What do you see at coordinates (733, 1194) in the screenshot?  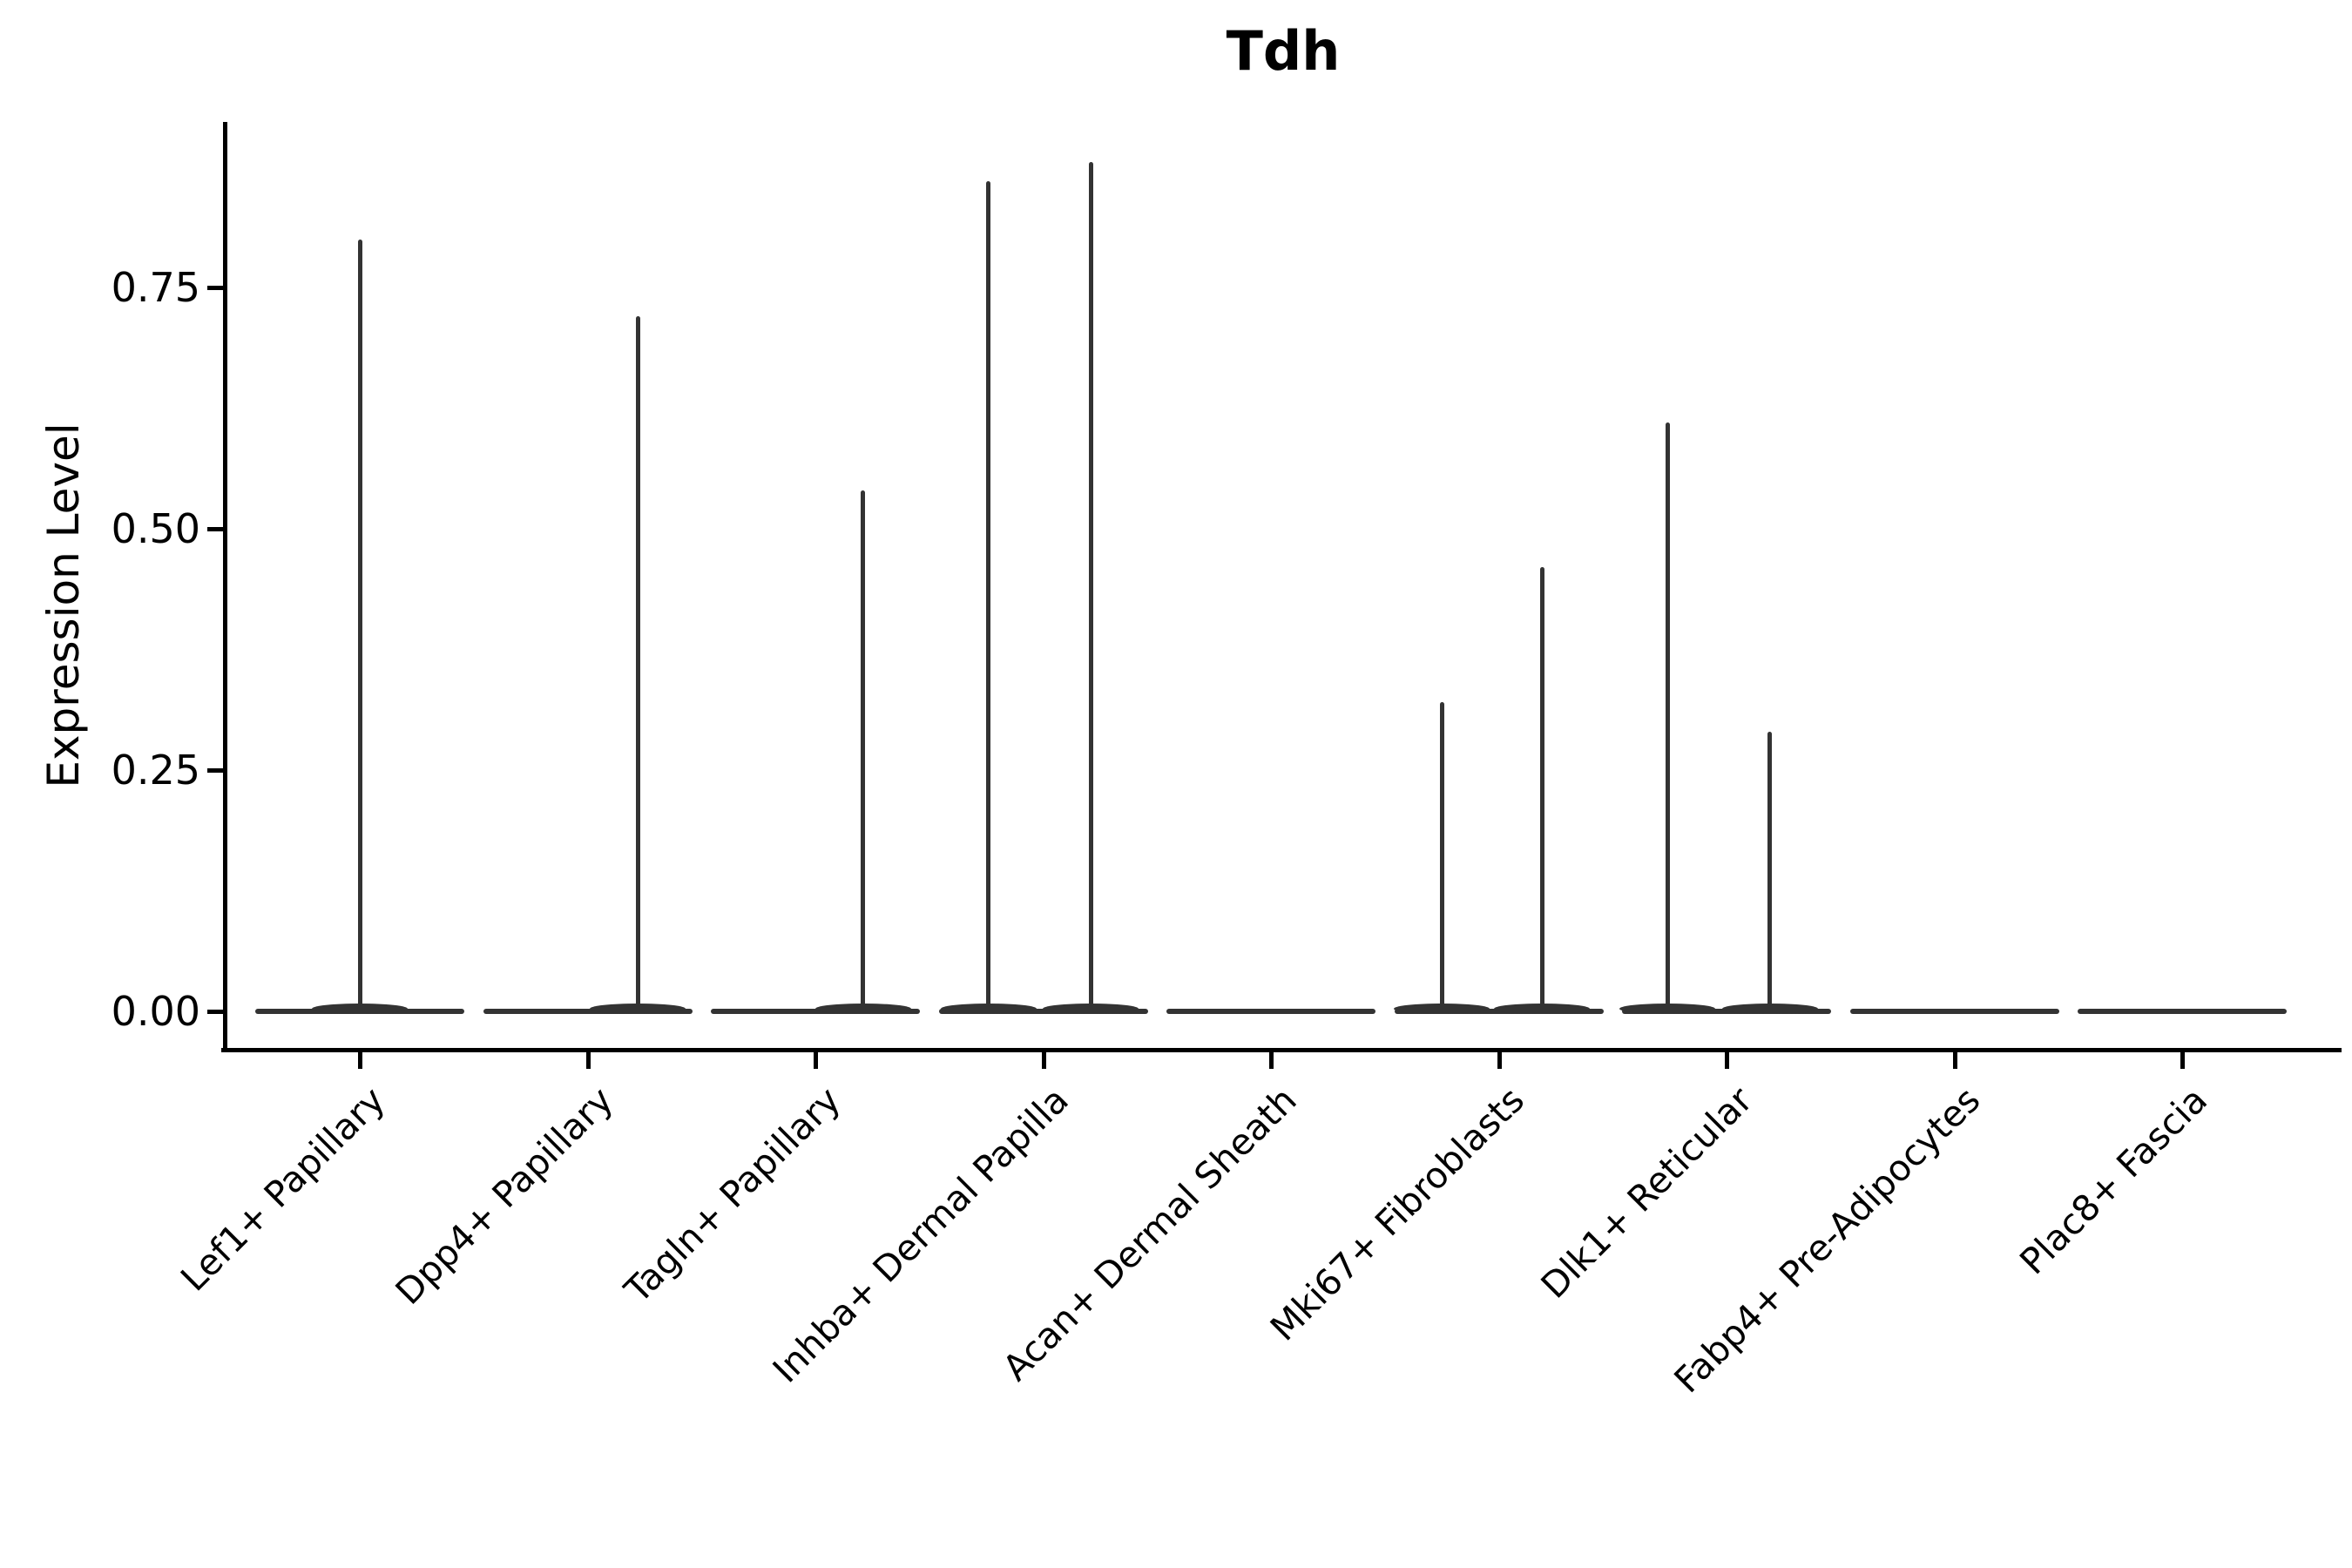 I see `x-tick-label: Tagln+ Papillary` at bounding box center [733, 1194].